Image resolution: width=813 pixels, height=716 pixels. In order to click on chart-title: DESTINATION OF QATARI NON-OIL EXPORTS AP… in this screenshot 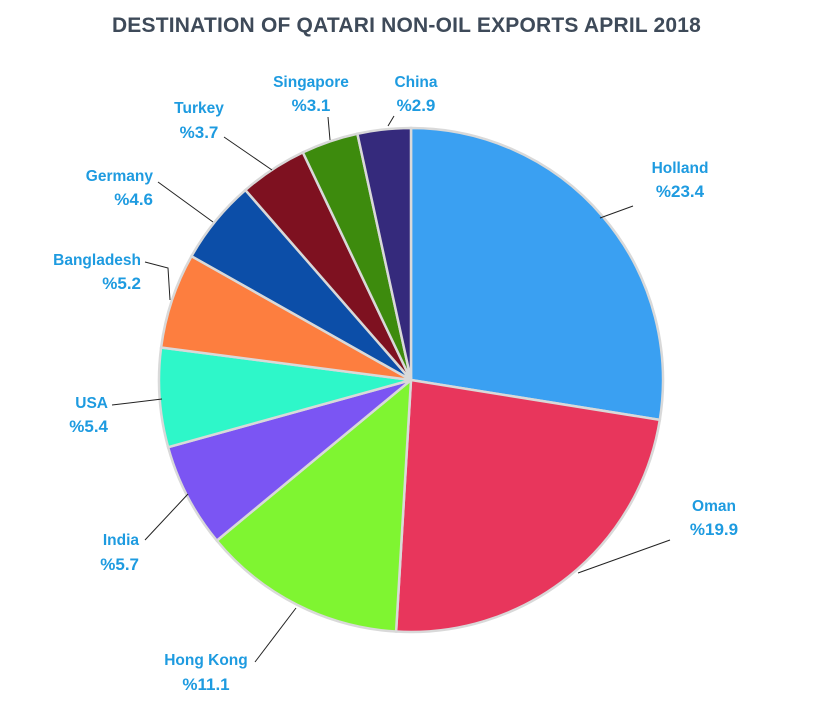, I will do `click(406, 25)`.